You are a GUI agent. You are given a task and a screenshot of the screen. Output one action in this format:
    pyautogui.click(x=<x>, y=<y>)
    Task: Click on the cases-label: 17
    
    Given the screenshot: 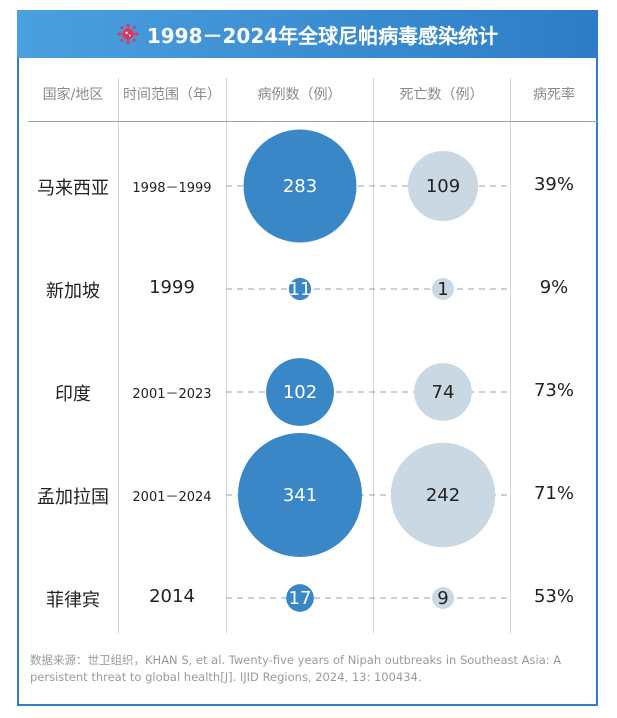 What is the action you would take?
    pyautogui.click(x=300, y=598)
    